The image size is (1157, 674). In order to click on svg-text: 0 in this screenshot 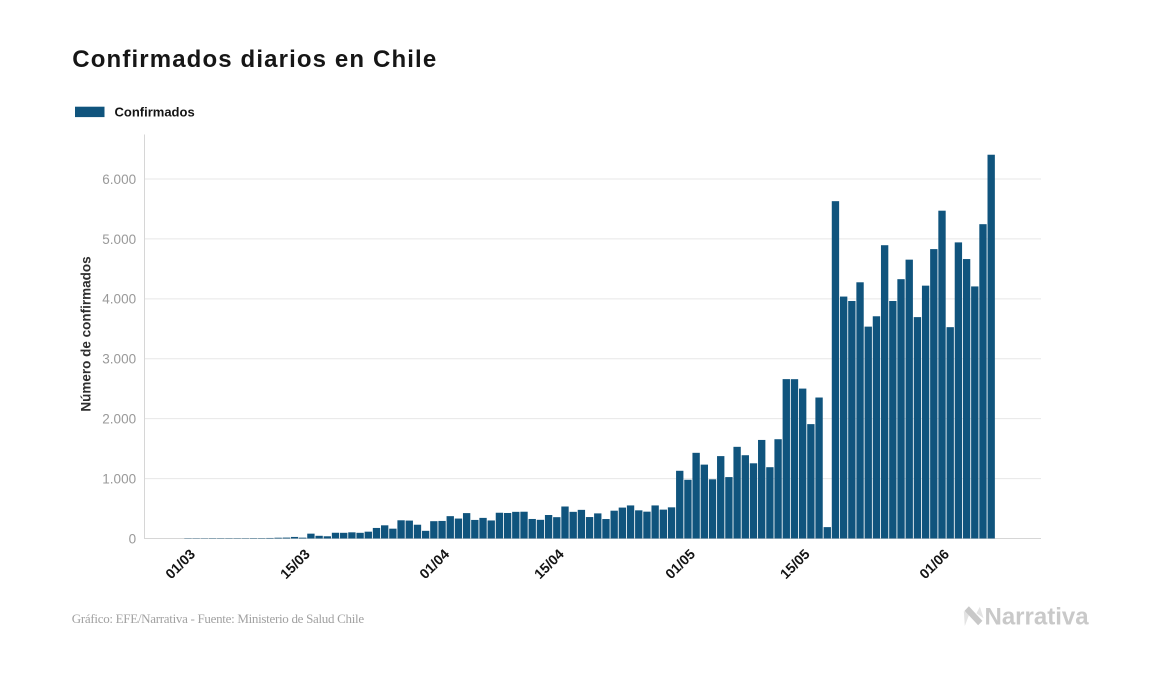, I will do `click(133, 538)`.